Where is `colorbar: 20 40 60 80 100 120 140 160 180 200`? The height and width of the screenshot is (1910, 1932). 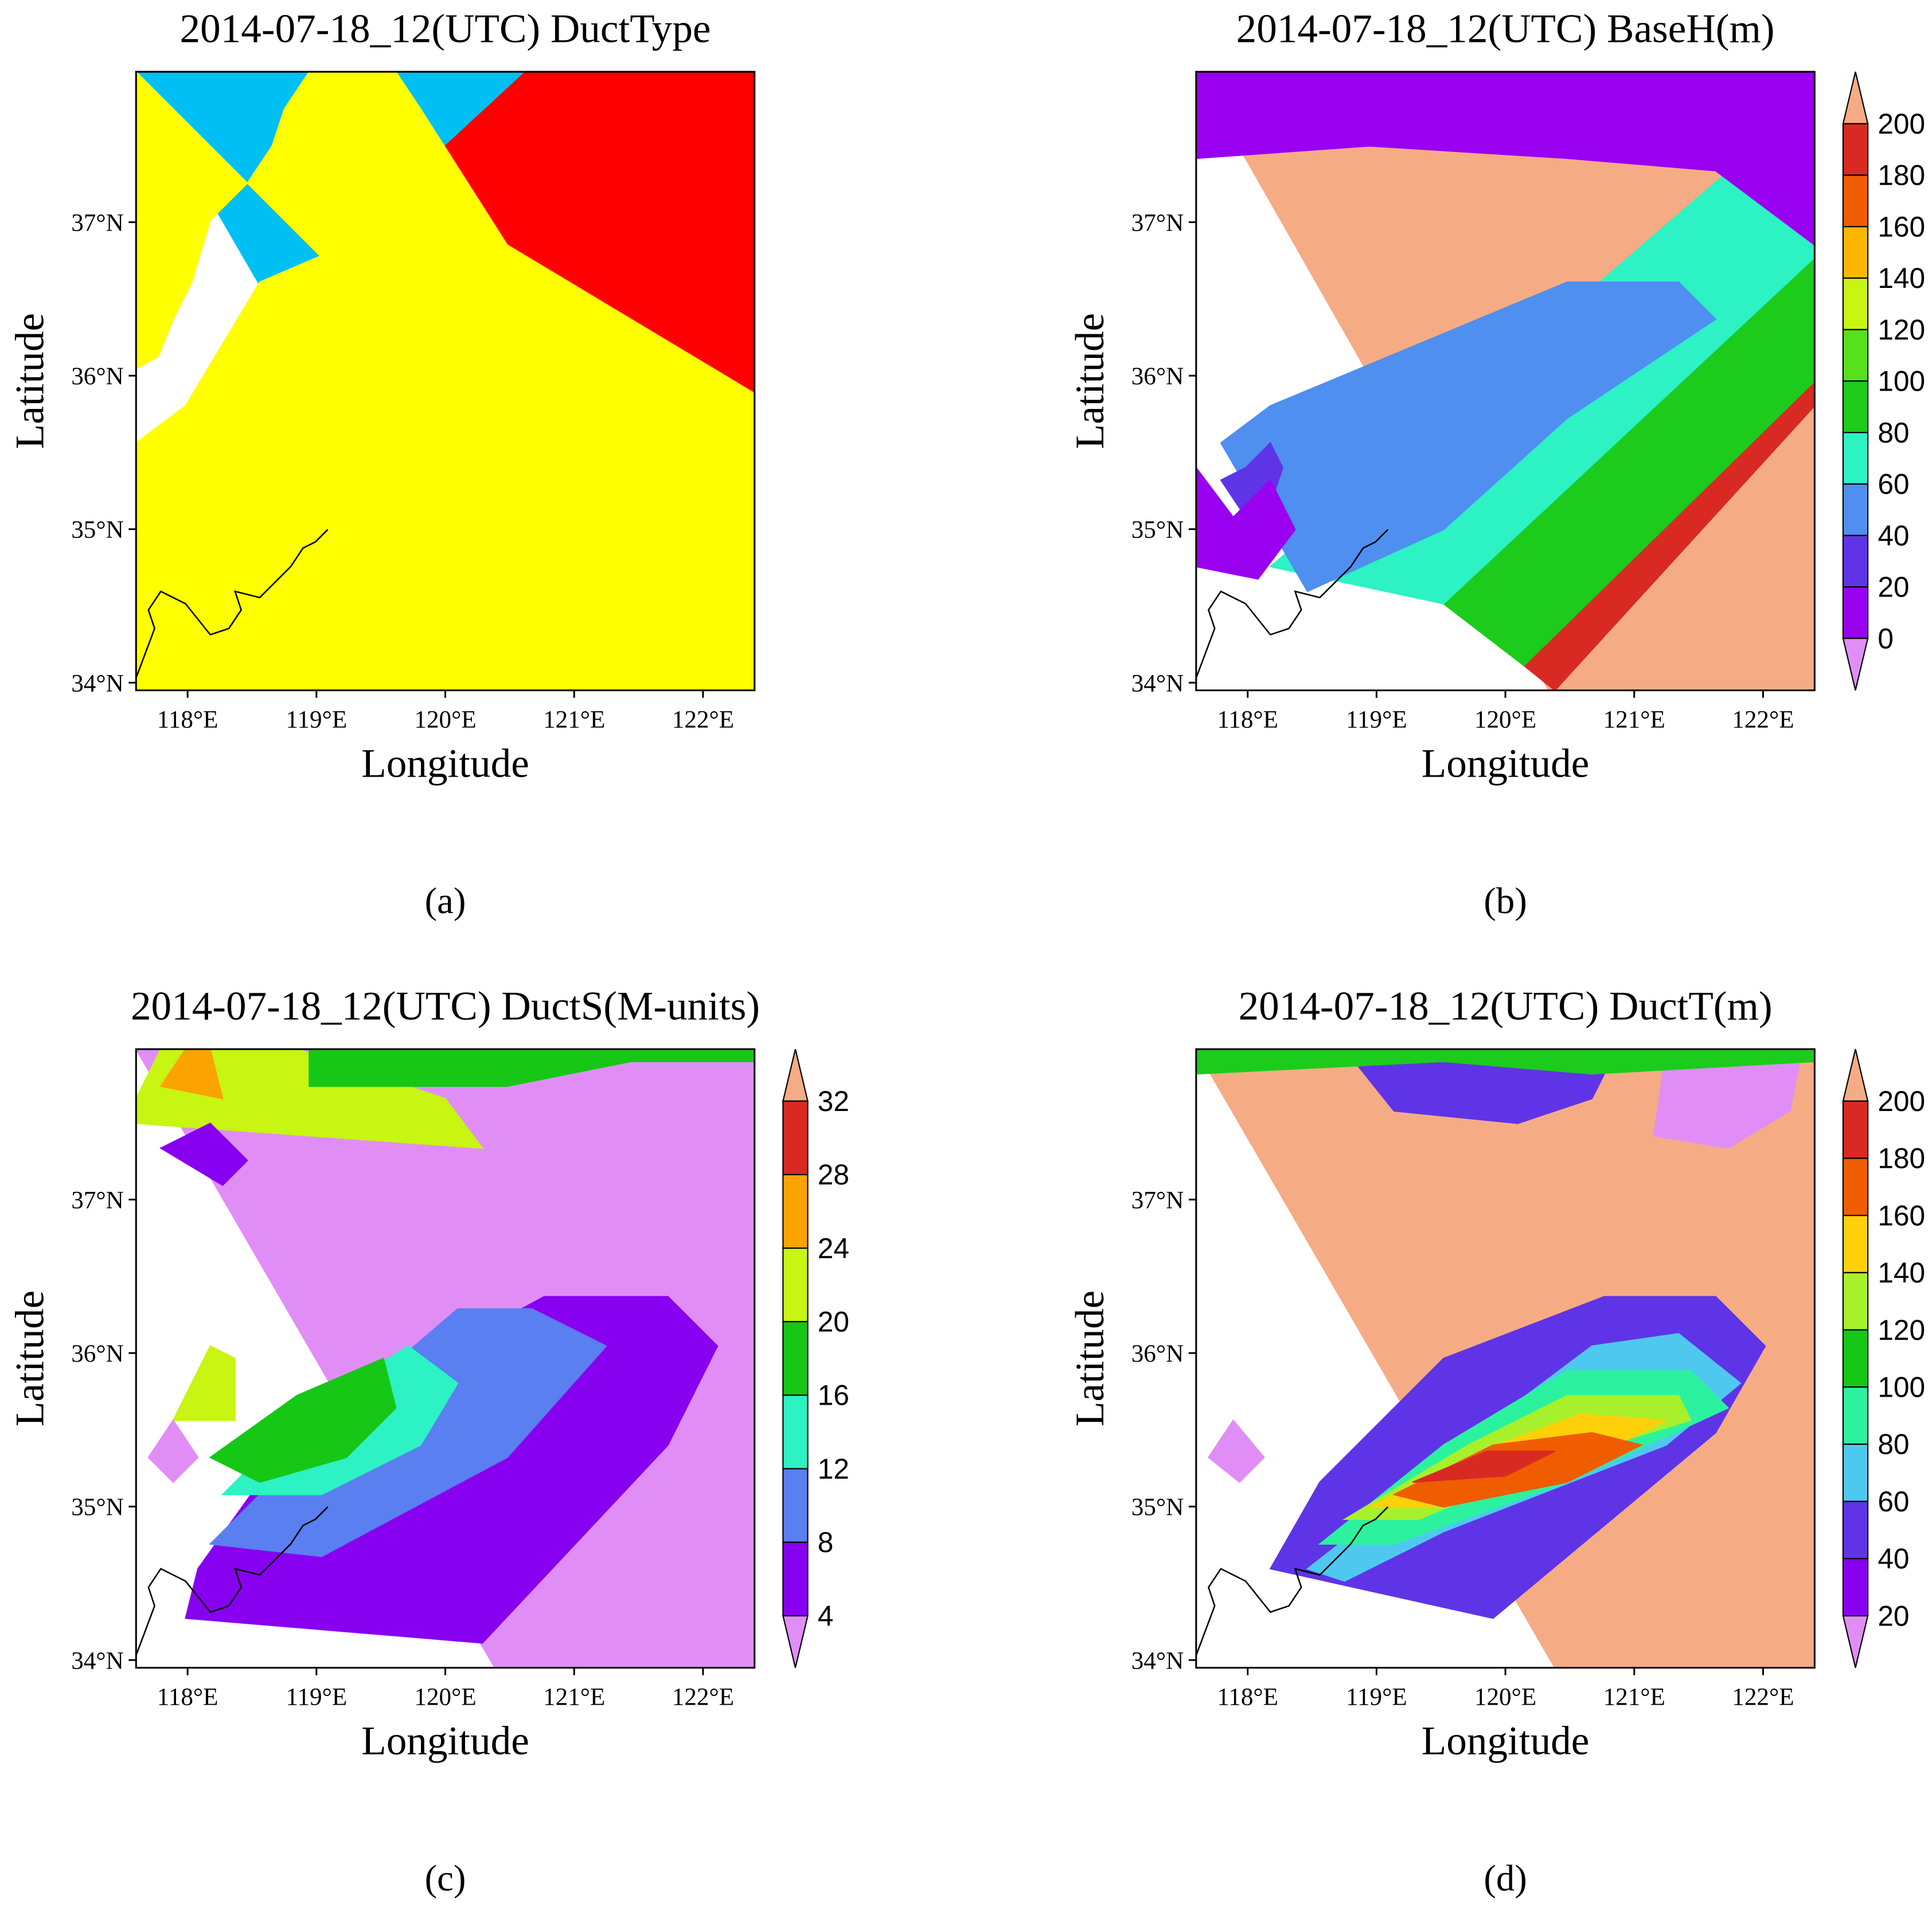
colorbar: 20 40 60 80 100 120 140 160 180 200 is located at coordinates (1884, 1358).